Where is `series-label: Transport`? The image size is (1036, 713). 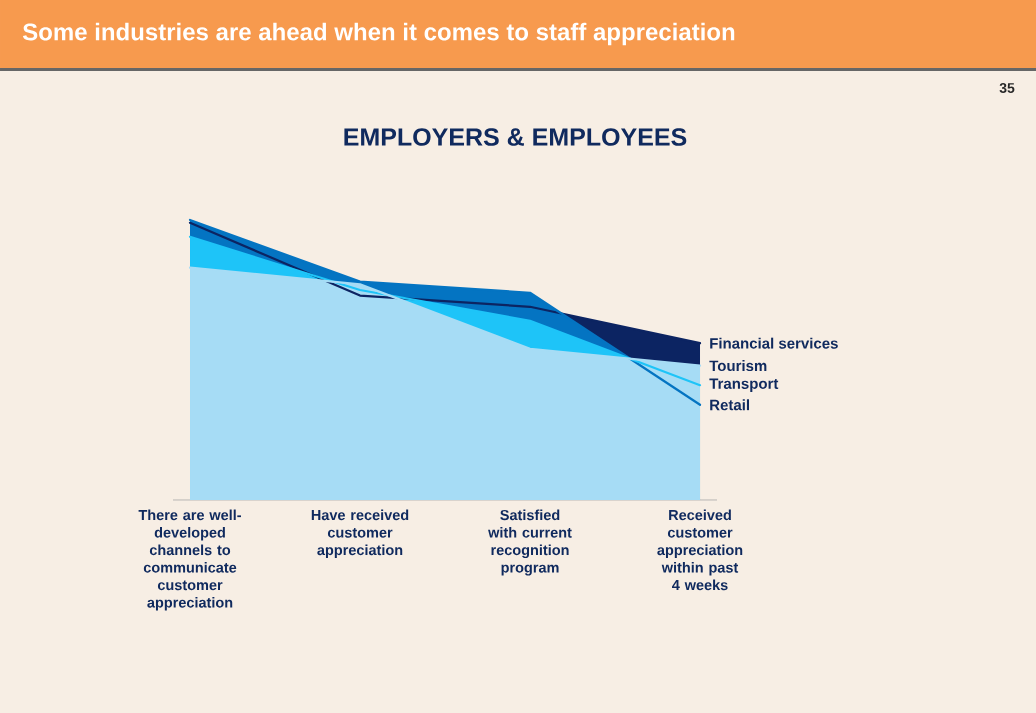
series-label: Transport is located at coordinates (744, 385).